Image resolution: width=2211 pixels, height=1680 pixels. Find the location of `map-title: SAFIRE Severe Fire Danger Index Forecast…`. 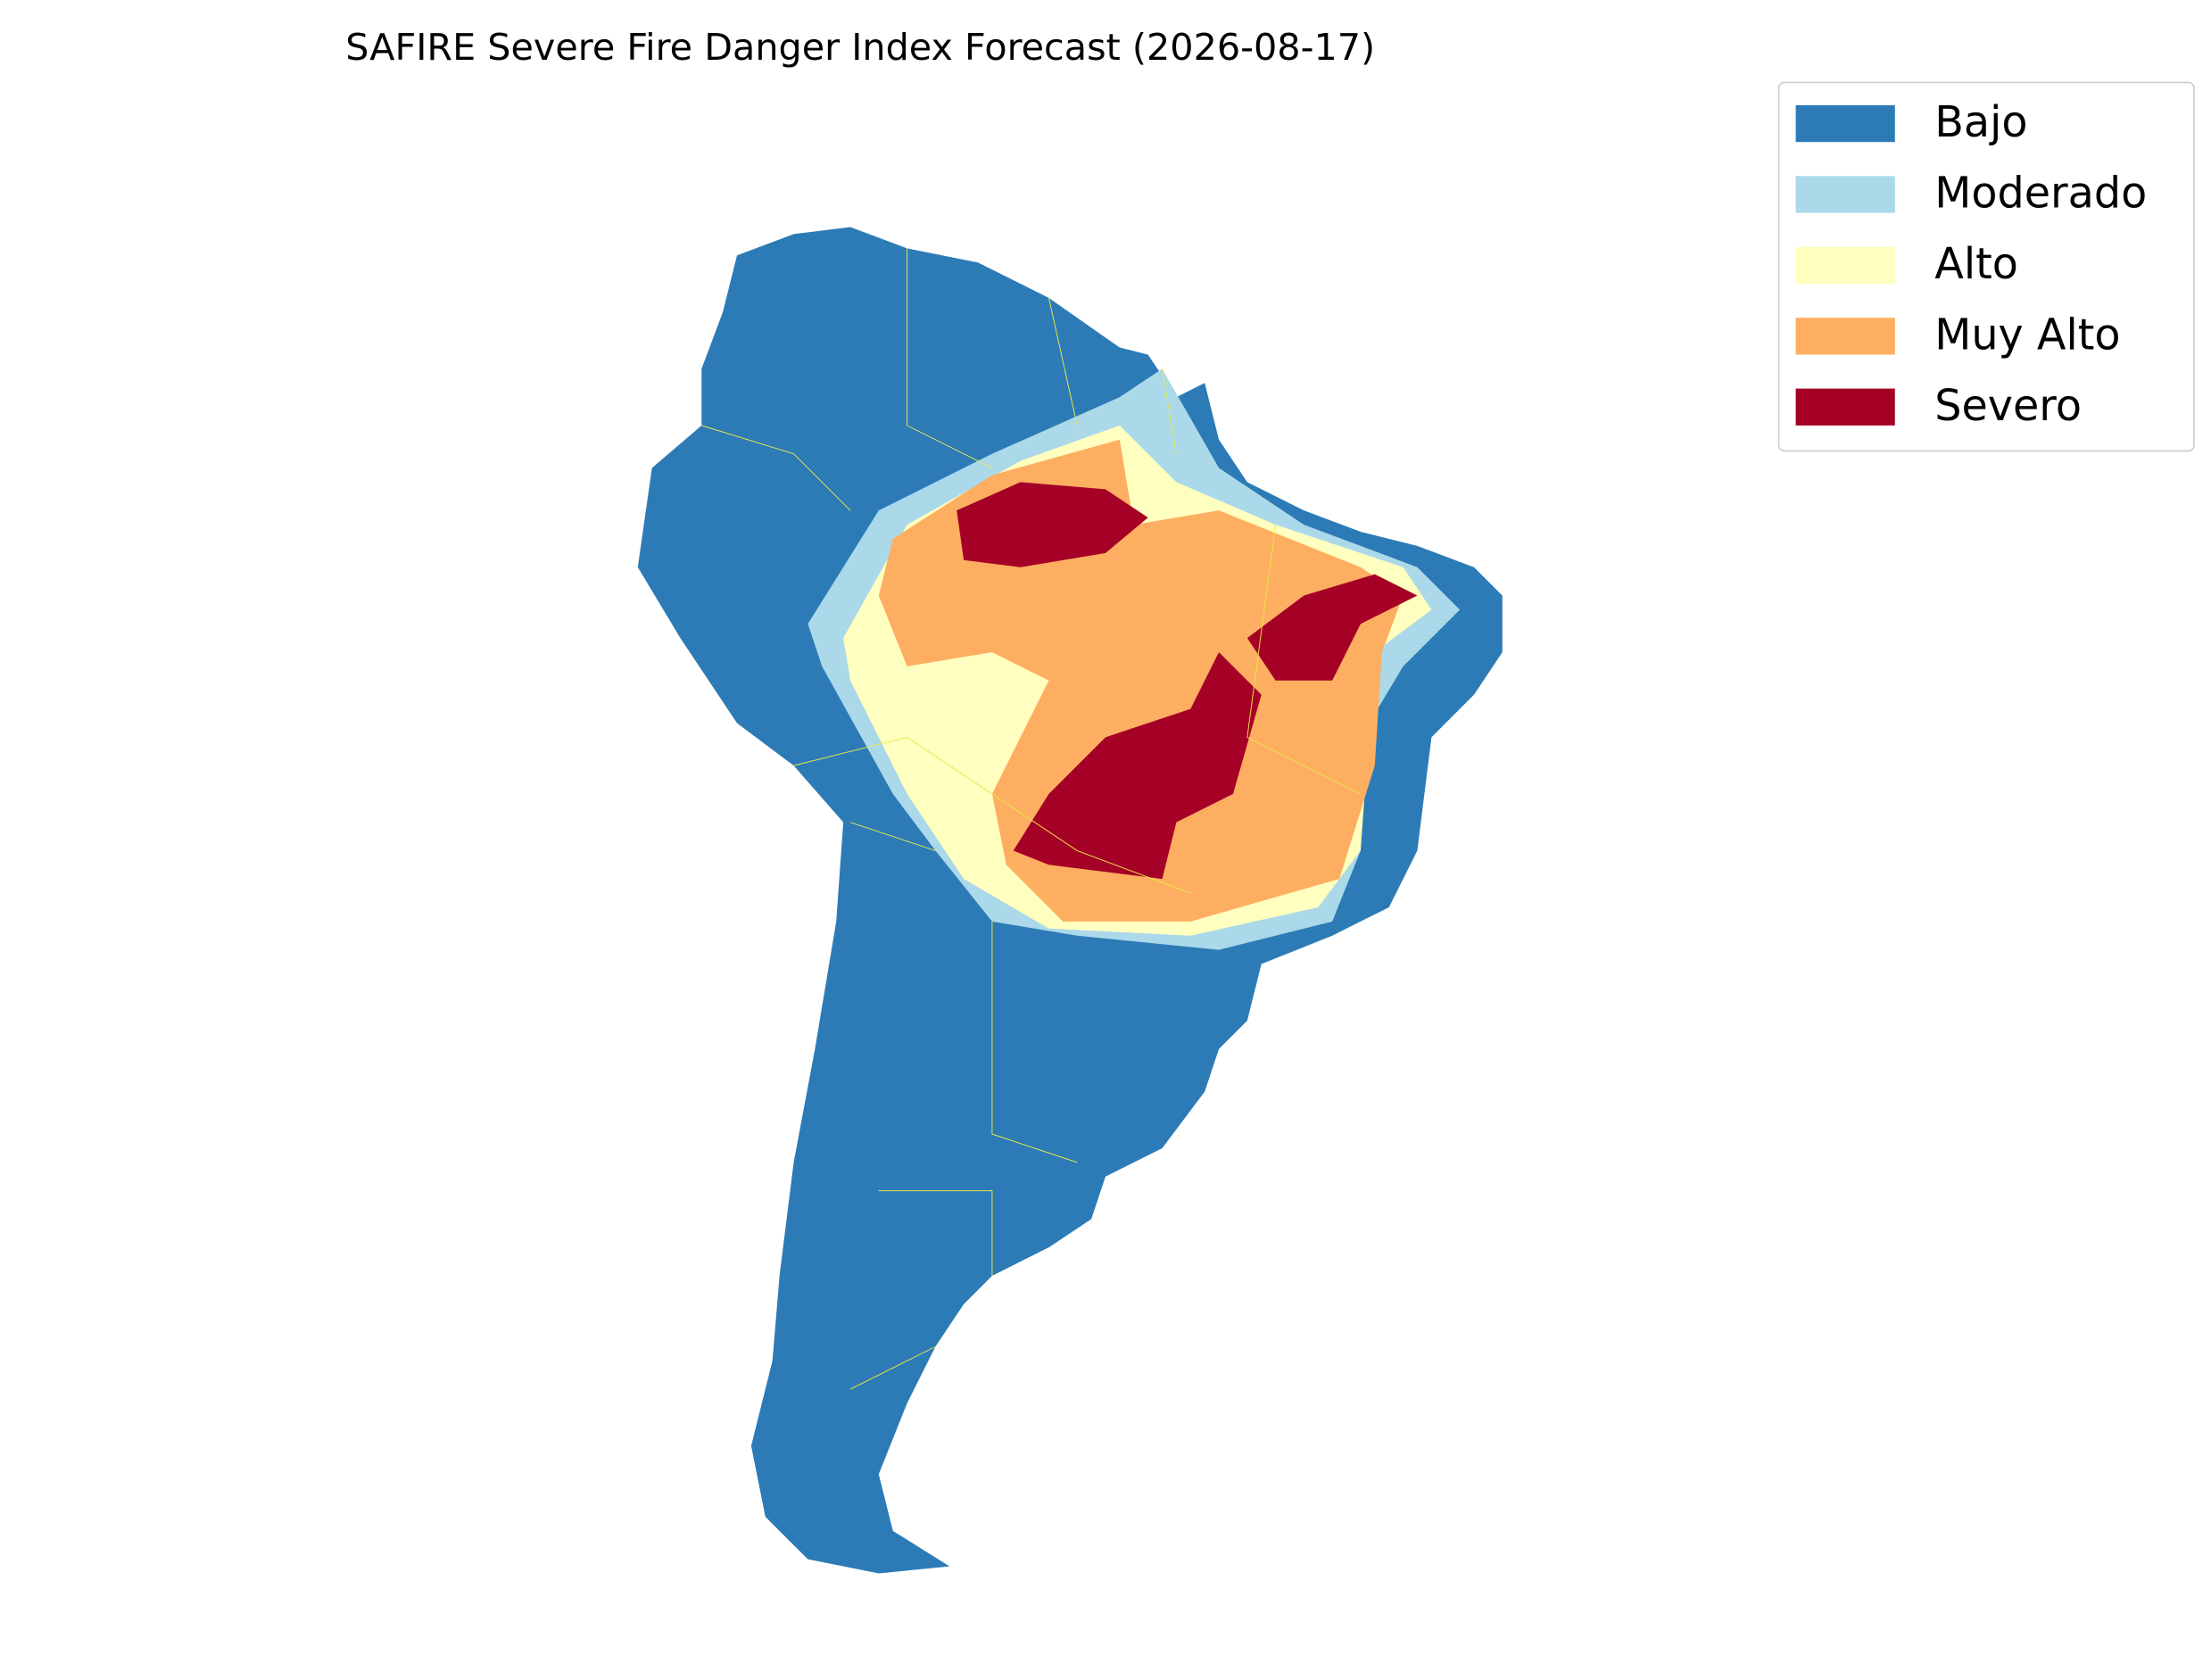

map-title: SAFIRE Severe Fire Danger Index Forecast… is located at coordinates (860, 47).